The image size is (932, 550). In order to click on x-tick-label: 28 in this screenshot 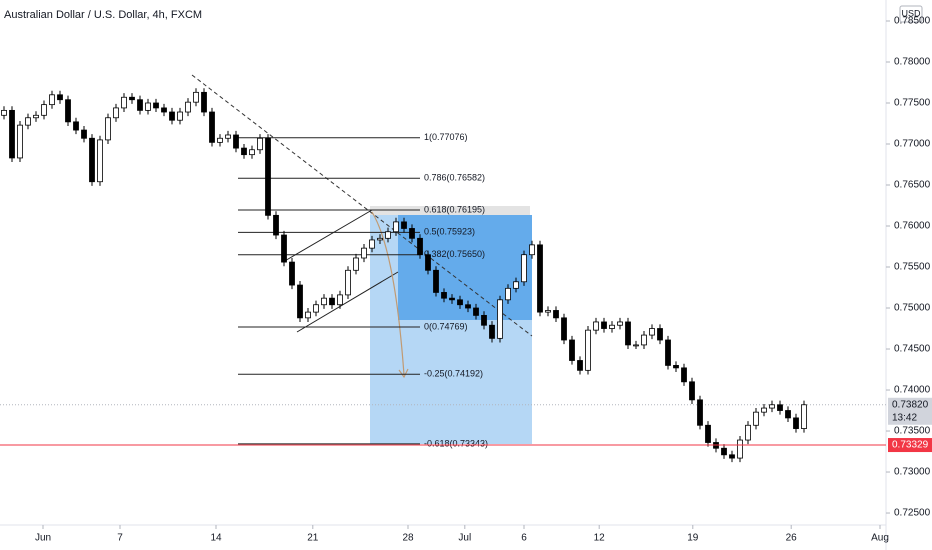, I will do `click(408, 538)`.